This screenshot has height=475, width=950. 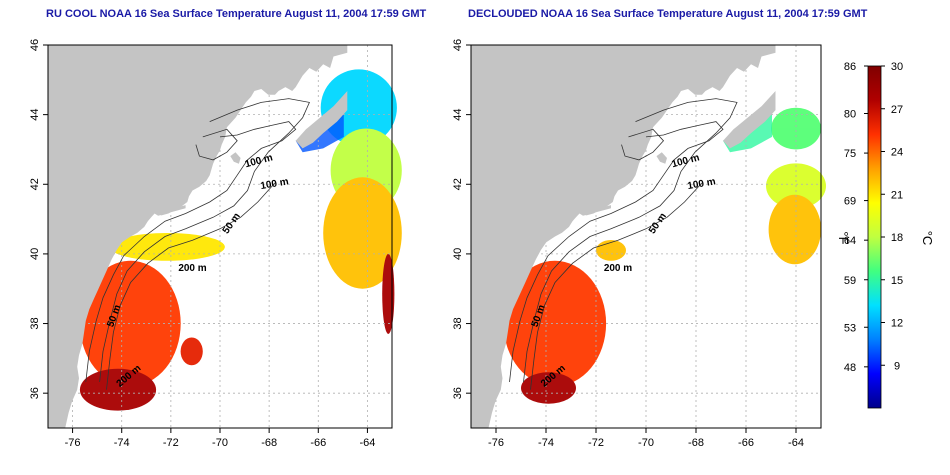 What do you see at coordinates (611, 250) in the screenshot?
I see `sst-region-shelf-break` at bounding box center [611, 250].